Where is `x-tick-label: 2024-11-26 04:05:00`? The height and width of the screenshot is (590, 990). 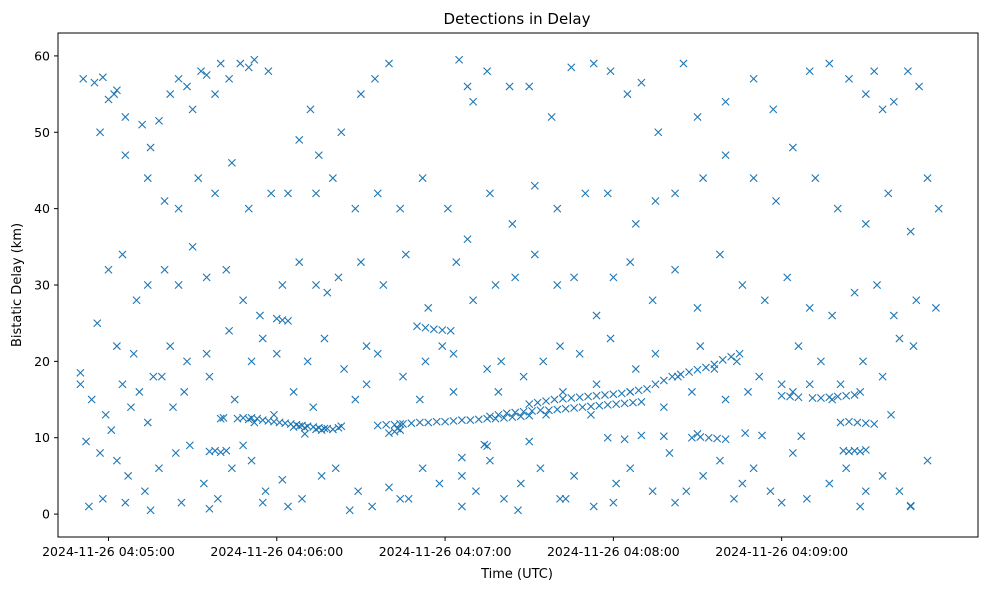 x-tick-label: 2024-11-26 04:05:00 is located at coordinates (108, 551).